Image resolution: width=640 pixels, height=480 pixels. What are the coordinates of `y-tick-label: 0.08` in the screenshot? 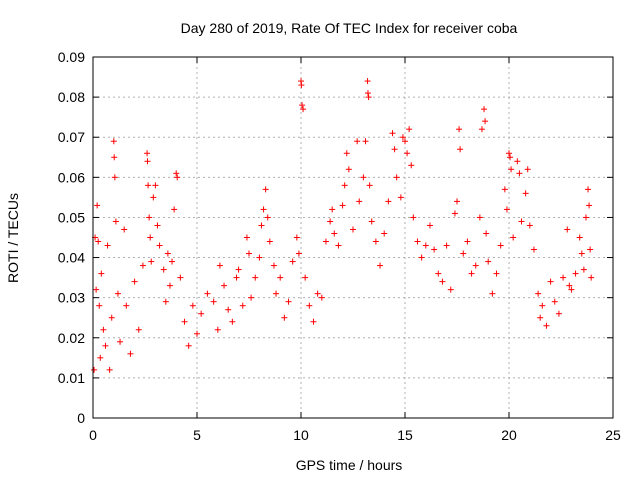 It's located at (71, 97).